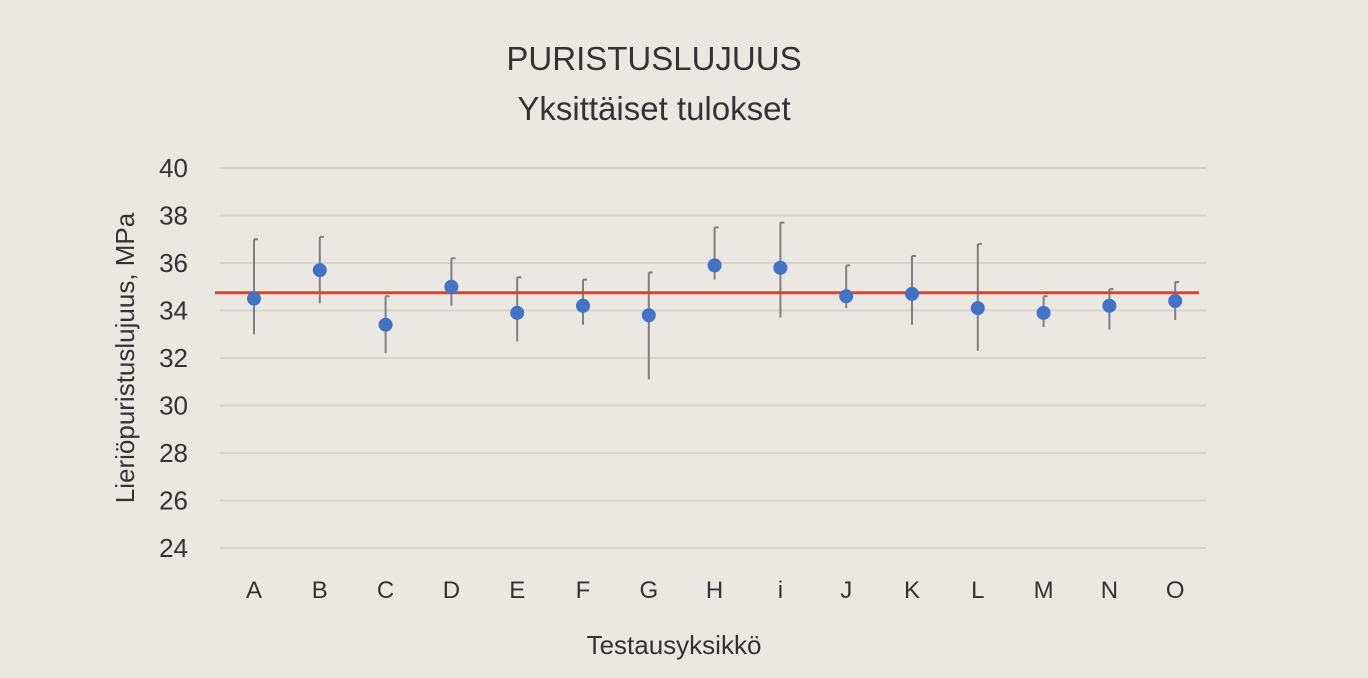 The height and width of the screenshot is (678, 1368). I want to click on y-tick-label: 34, so click(173, 311).